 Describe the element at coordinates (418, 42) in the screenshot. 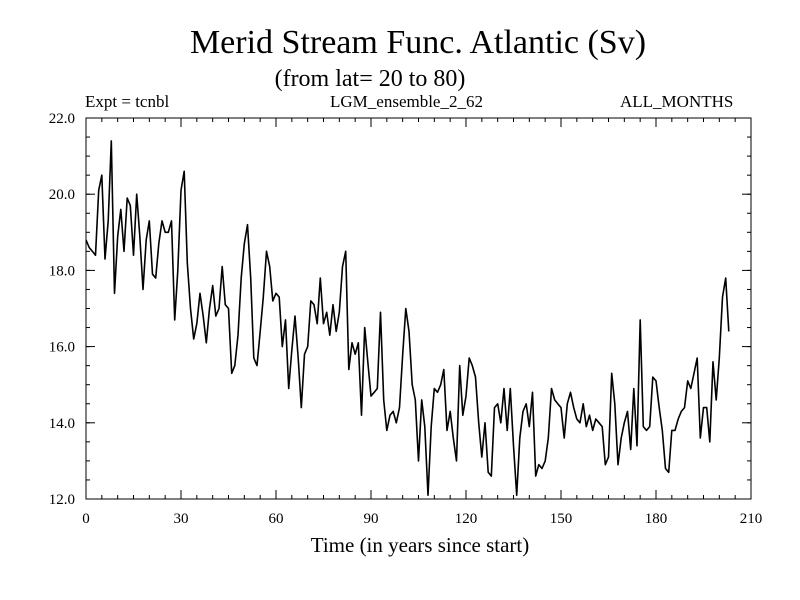

I see `chart-title: Merid Stream Func. Atlantic (Sv)` at that location.